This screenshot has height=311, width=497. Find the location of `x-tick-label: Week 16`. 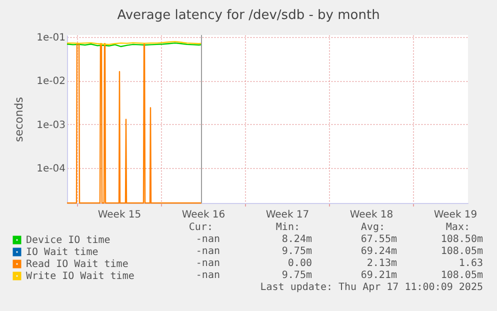

x-tick-label: Week 16 is located at coordinates (204, 215).